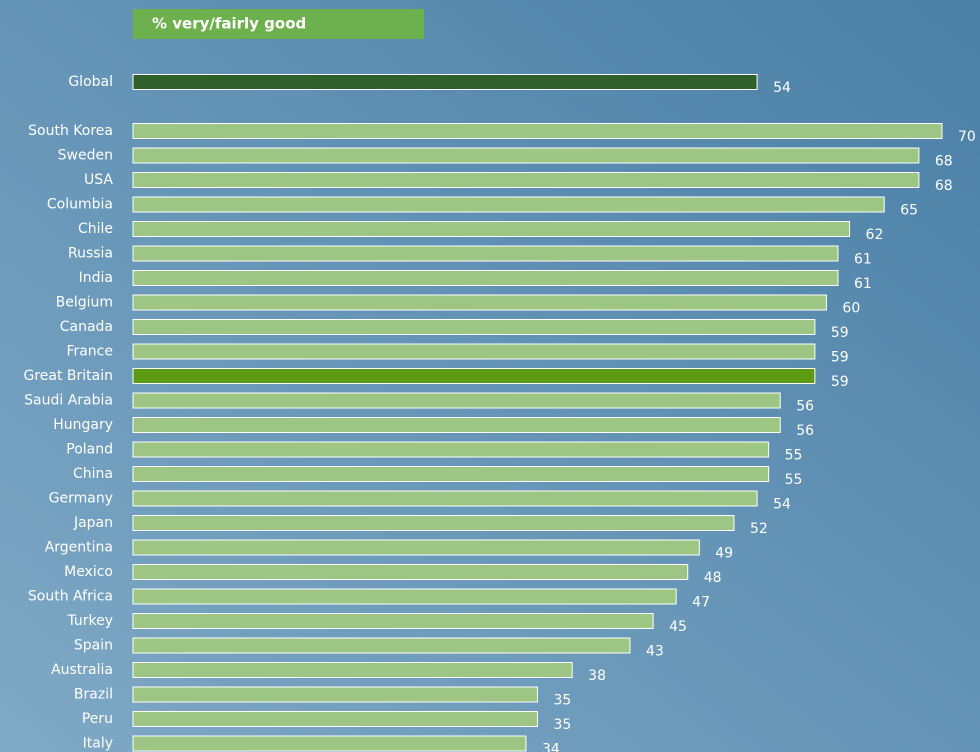 The width and height of the screenshot is (980, 752). What do you see at coordinates (70, 131) in the screenshot?
I see `category-label: South Korea` at bounding box center [70, 131].